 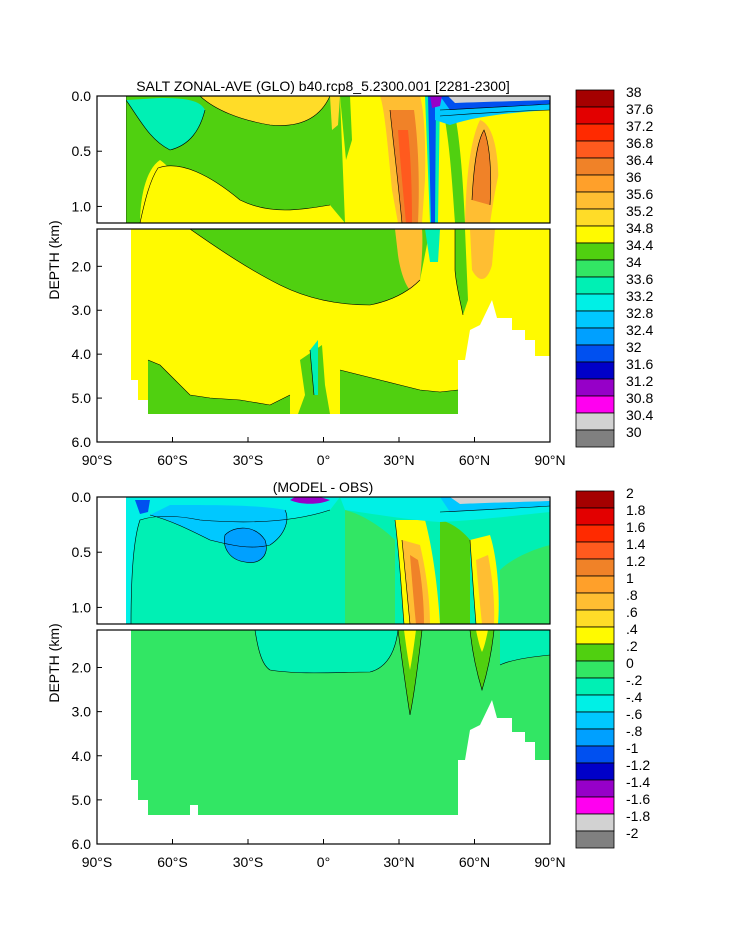 I want to click on colorbar-label: 35.2, so click(x=639, y=211).